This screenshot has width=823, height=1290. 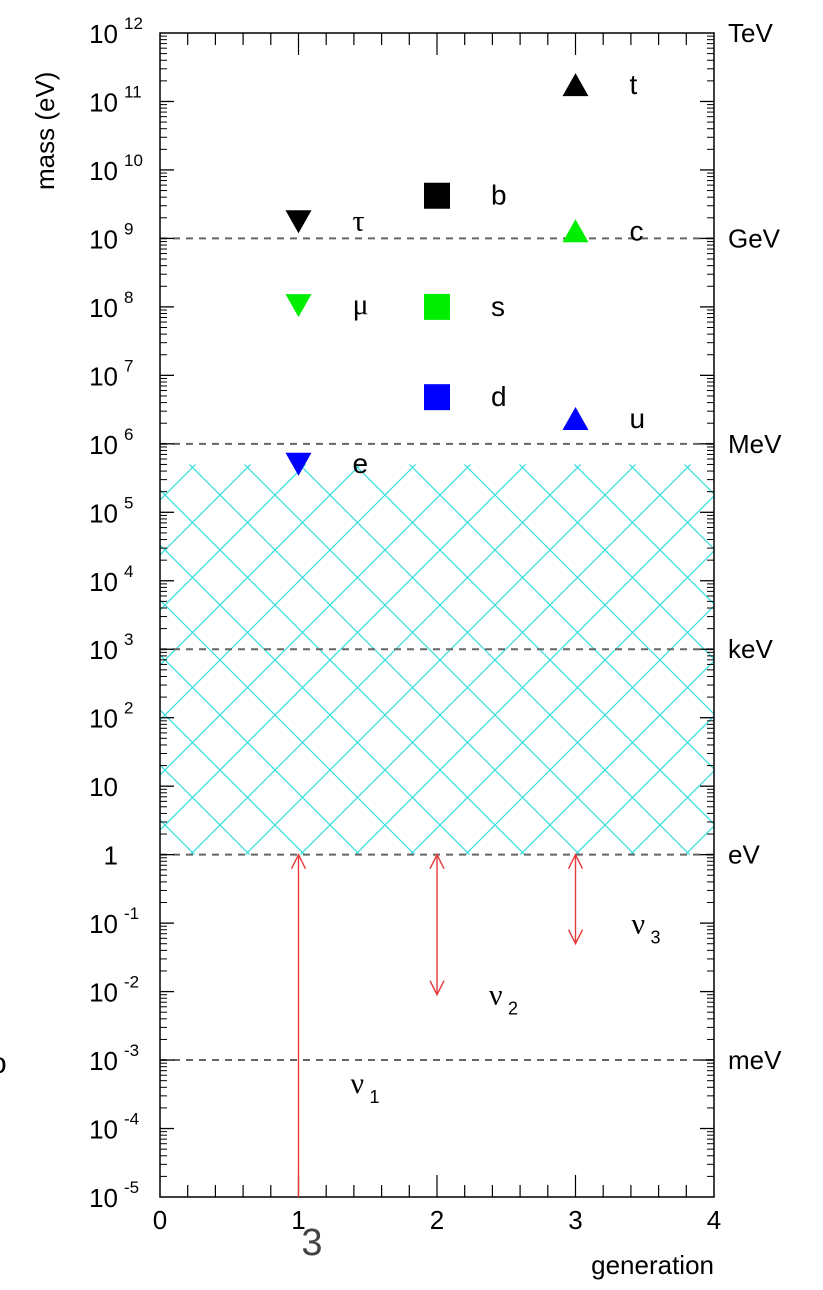 I want to click on particle-label-μ: μ, so click(x=361, y=304).